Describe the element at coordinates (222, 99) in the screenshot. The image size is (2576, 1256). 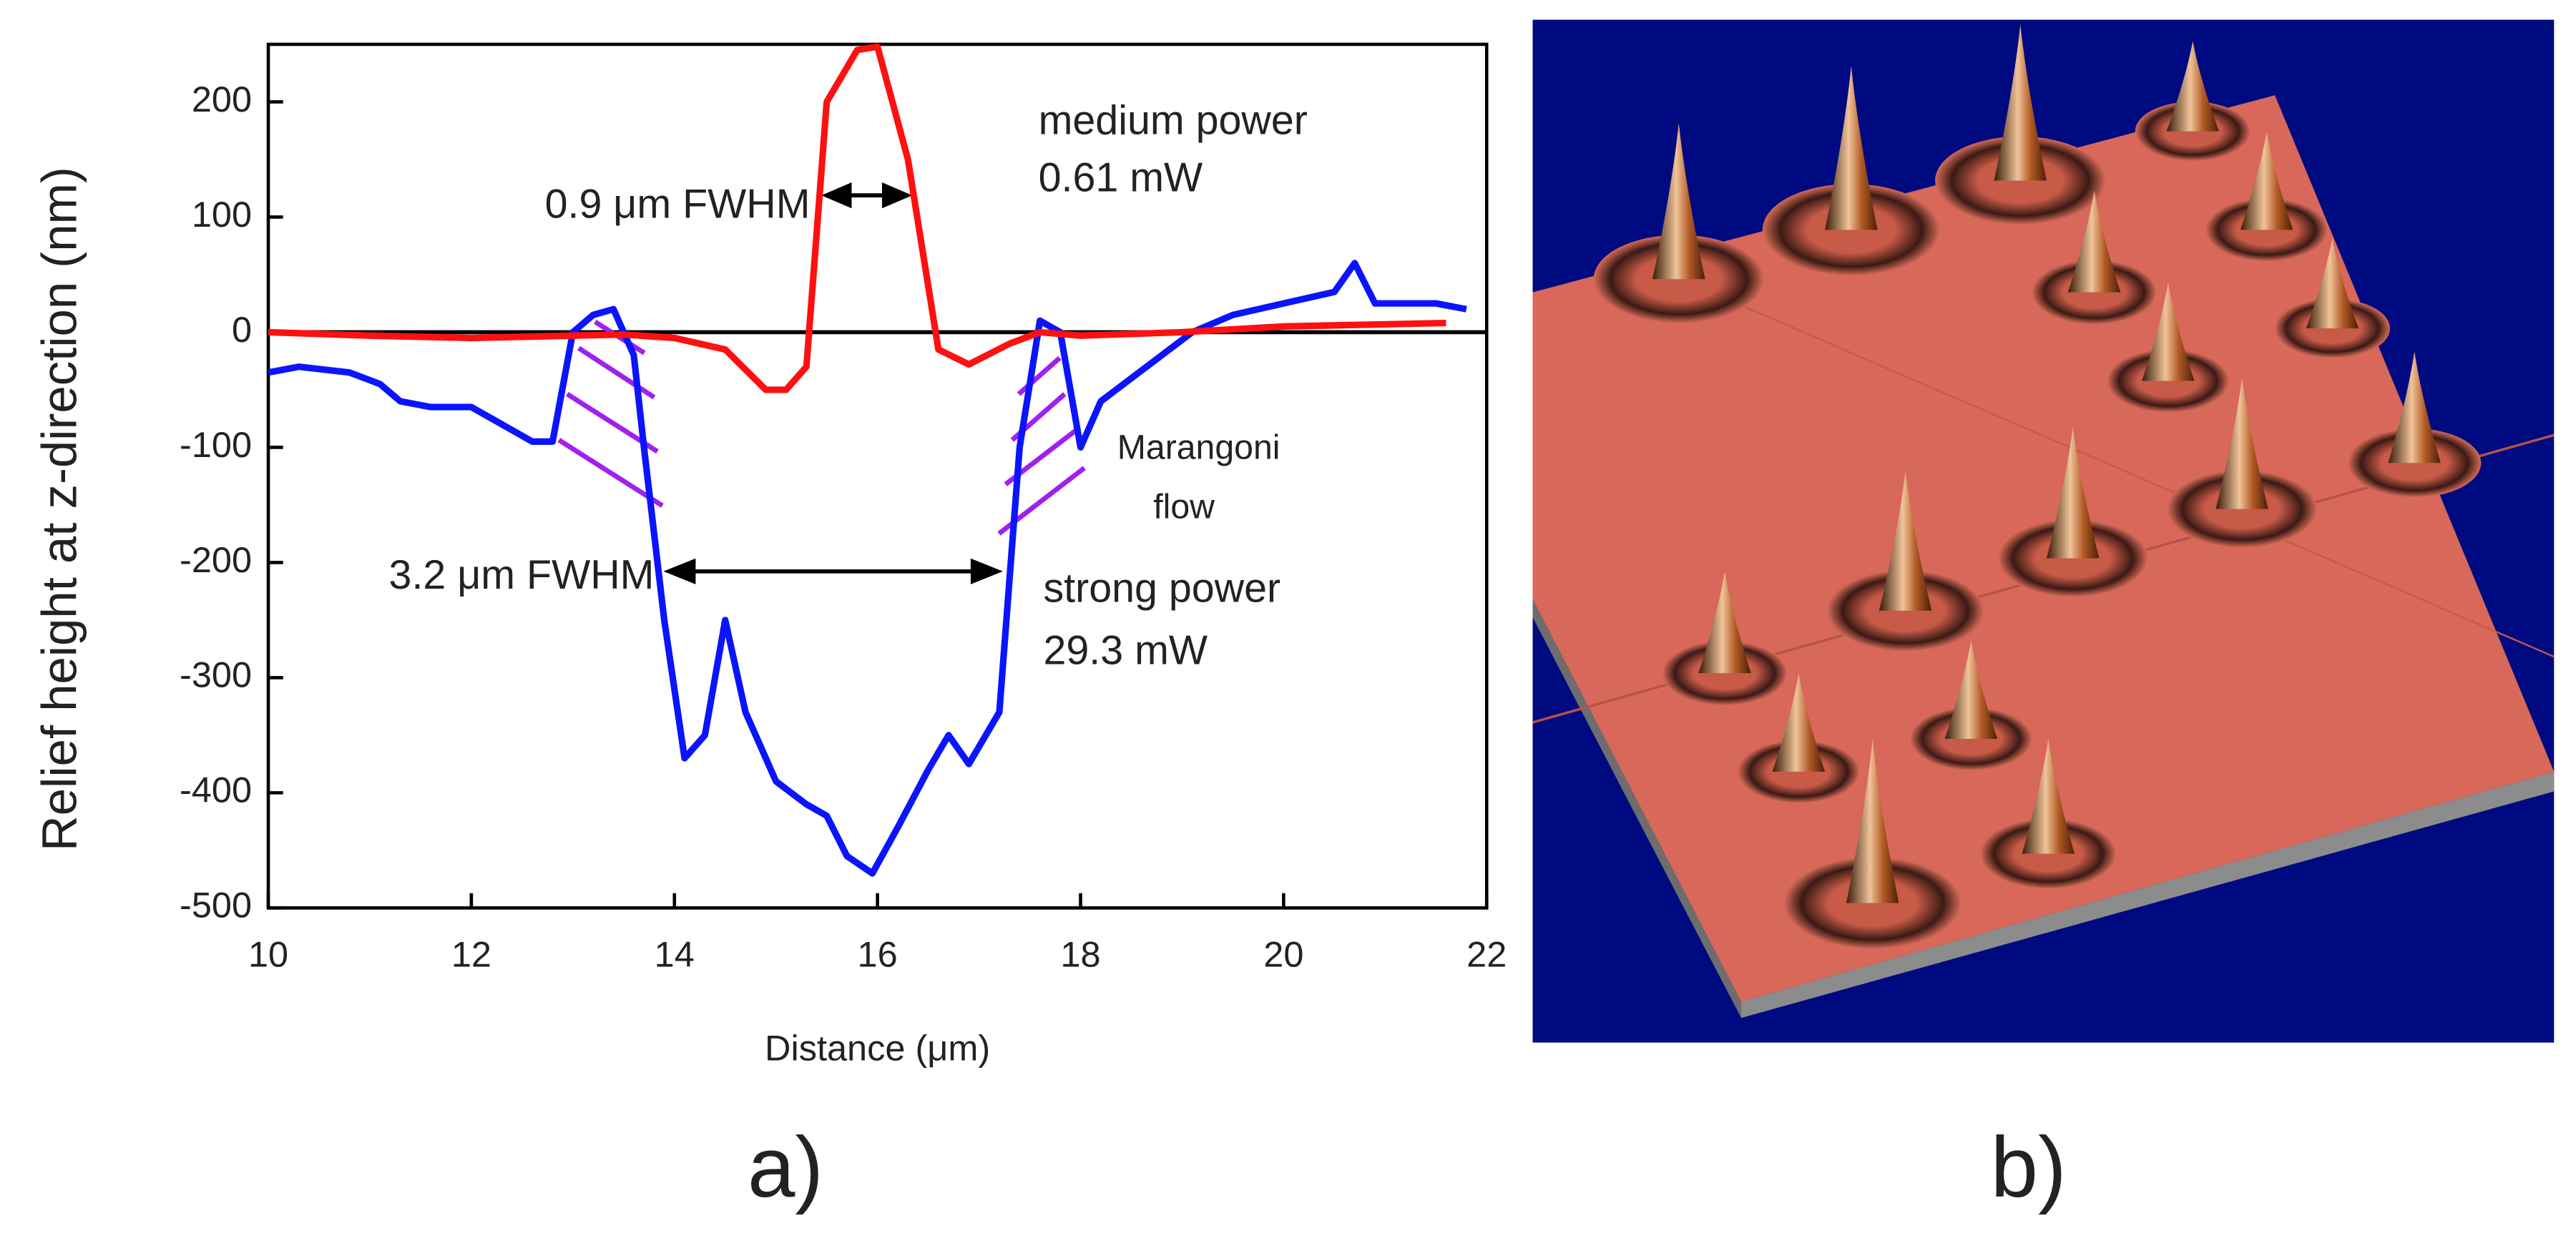
I see `y-tick-label: 200` at that location.